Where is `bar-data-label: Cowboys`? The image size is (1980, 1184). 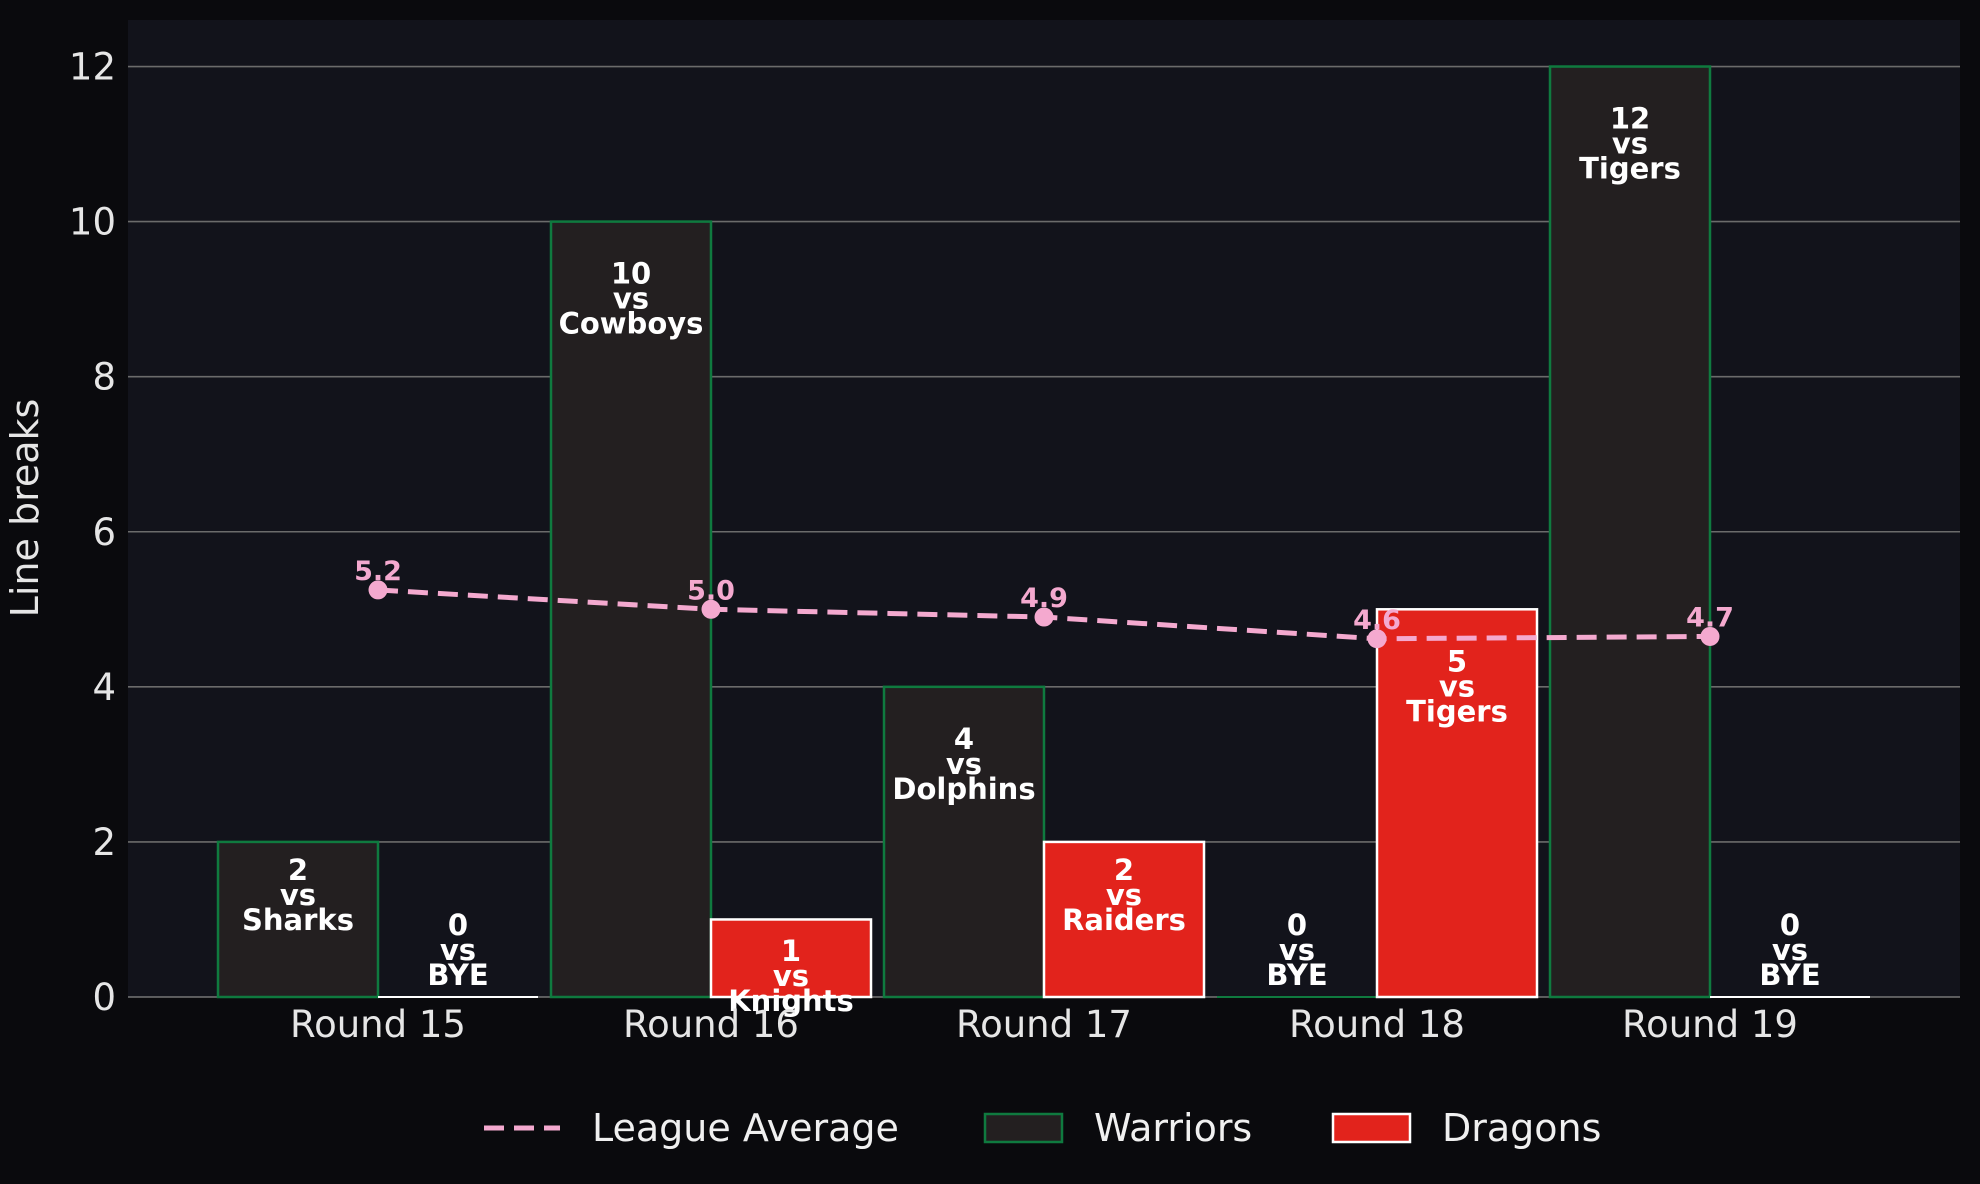 bar-data-label: Cowboys is located at coordinates (631, 324).